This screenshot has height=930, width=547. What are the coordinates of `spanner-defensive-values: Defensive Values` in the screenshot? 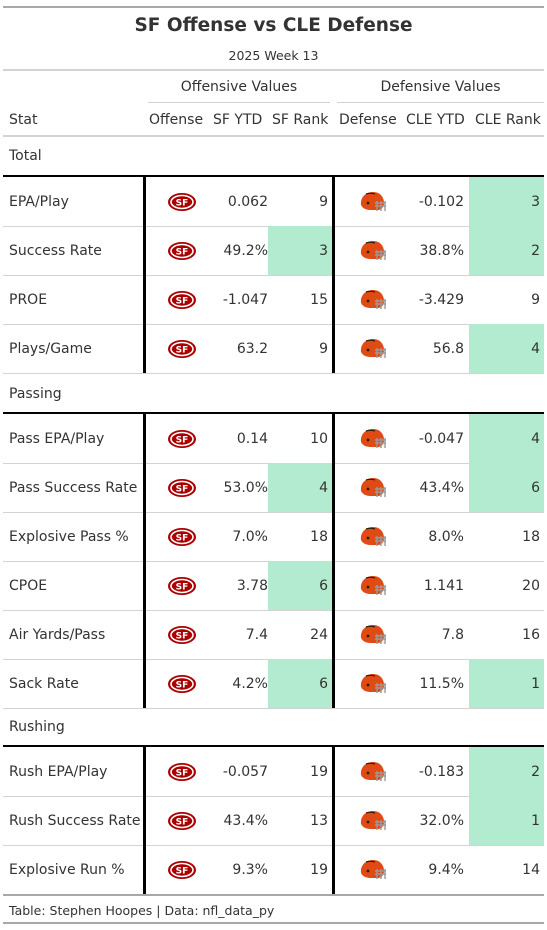 It's located at (440, 87).